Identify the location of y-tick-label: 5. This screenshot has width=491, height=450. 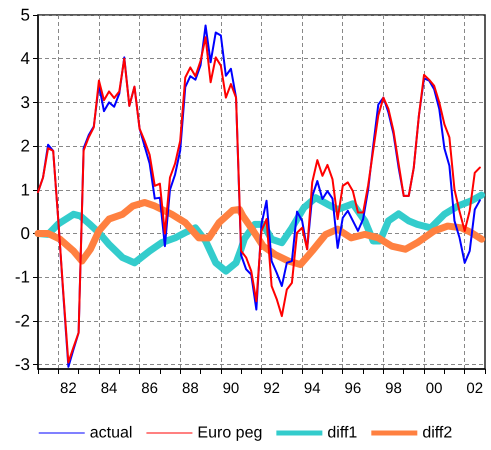
(25, 15).